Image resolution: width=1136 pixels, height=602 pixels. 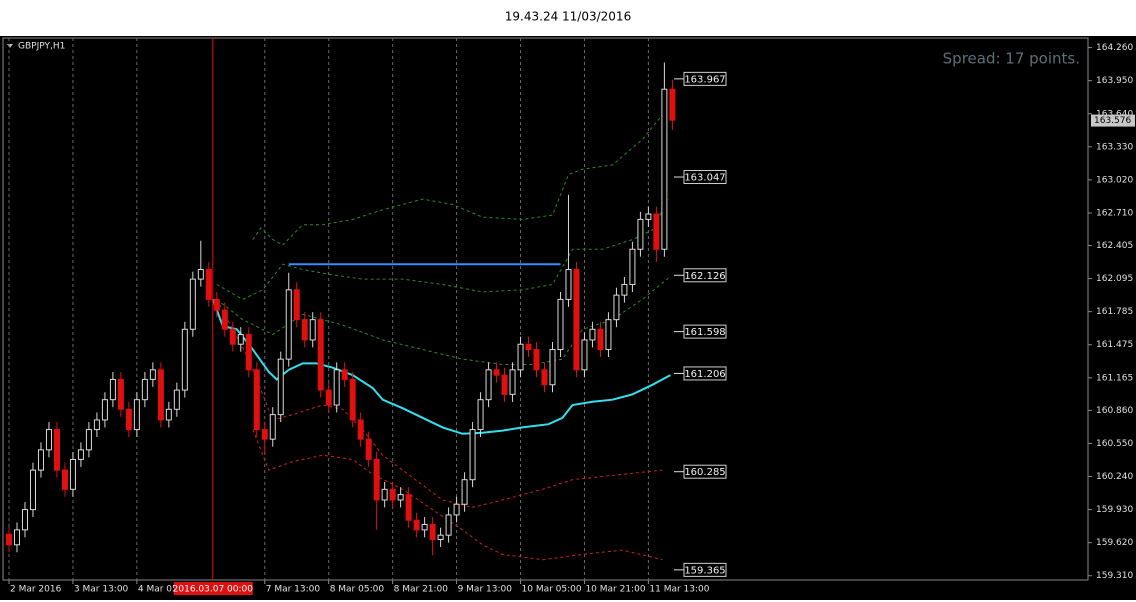 What do you see at coordinates (1114, 180) in the screenshot?
I see `y-tick-label: 163.020` at bounding box center [1114, 180].